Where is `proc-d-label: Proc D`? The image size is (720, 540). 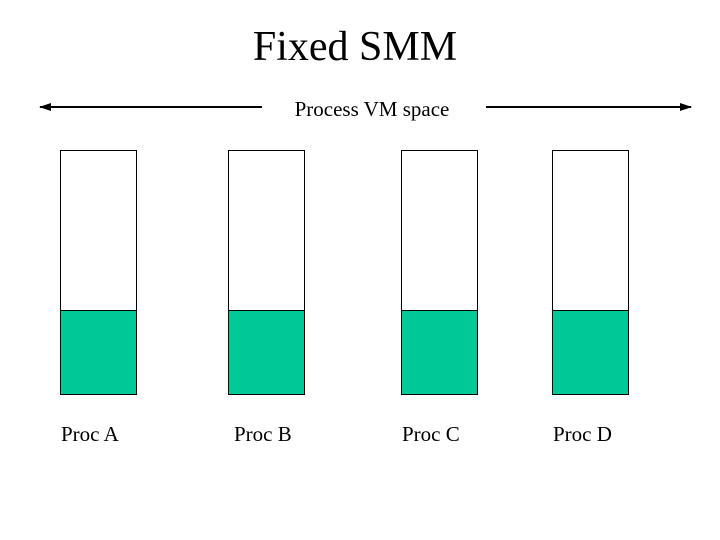 proc-d-label: Proc D is located at coordinates (582, 434).